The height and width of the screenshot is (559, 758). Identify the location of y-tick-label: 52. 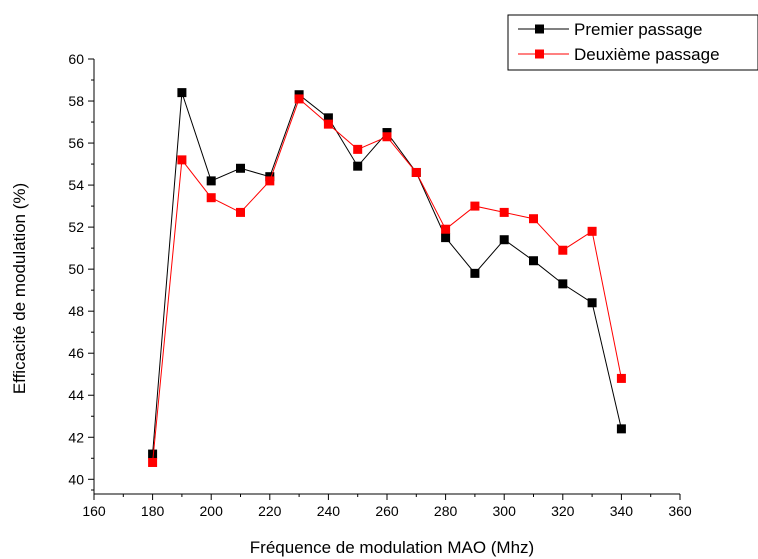
(76, 227).